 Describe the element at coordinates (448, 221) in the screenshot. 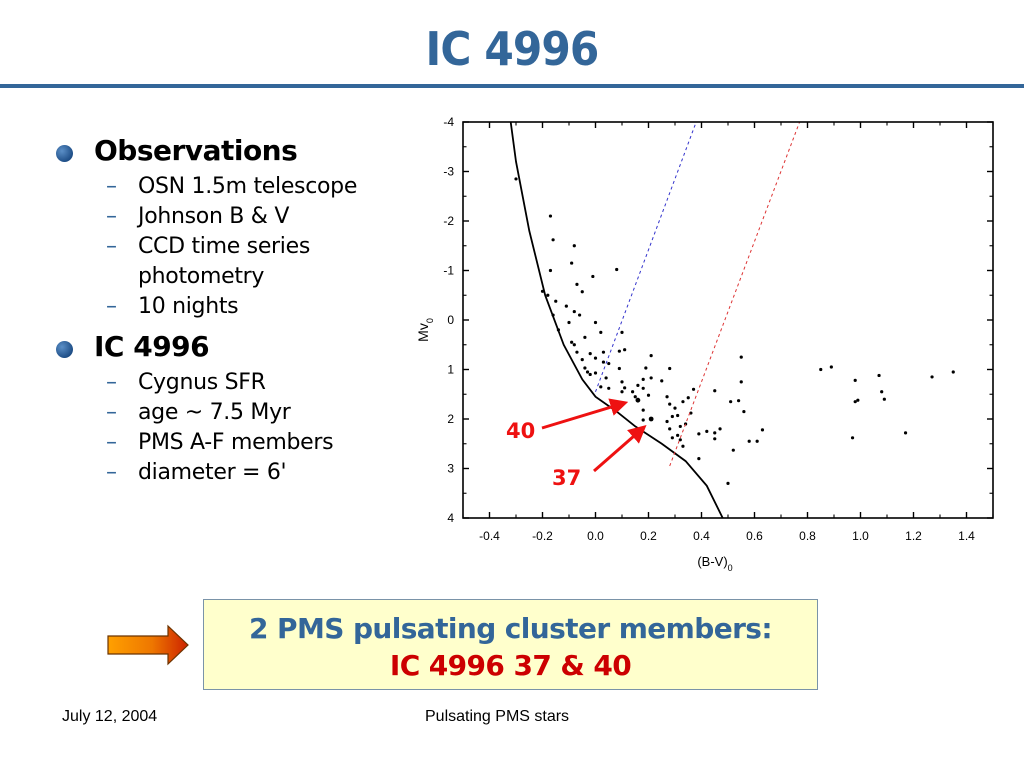

I see `y-tick-label: -2` at that location.